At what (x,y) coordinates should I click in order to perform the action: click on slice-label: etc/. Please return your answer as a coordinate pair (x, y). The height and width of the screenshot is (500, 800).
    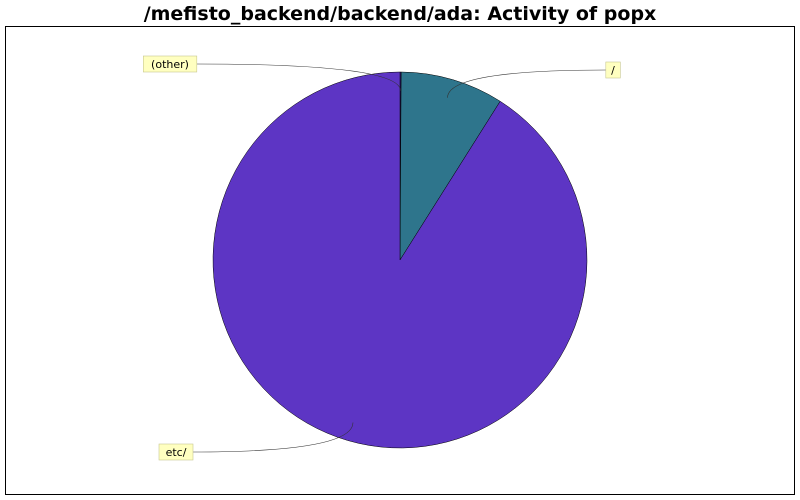
    Looking at the image, I should click on (176, 452).